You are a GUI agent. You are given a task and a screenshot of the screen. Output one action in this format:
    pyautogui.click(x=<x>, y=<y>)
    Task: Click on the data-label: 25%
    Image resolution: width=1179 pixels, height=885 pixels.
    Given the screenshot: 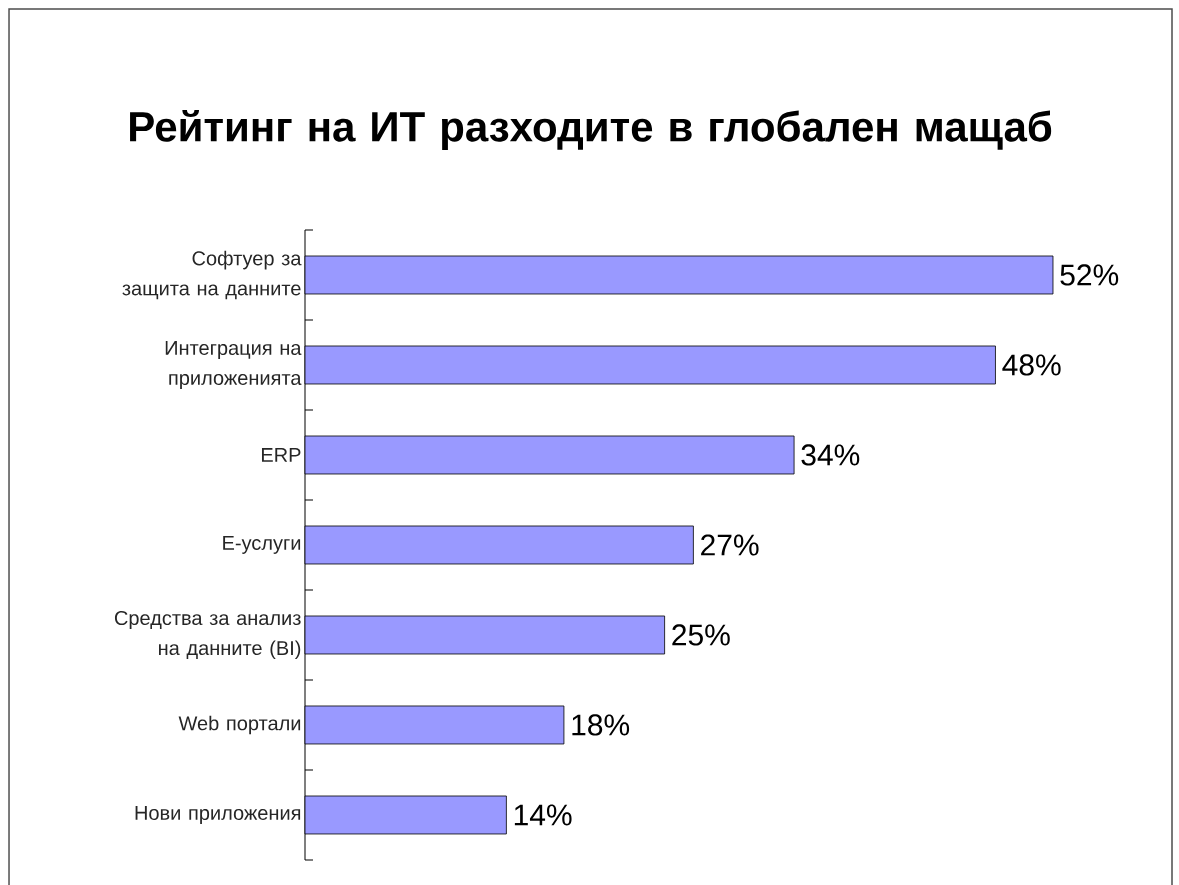 What is the action you would take?
    pyautogui.click(x=701, y=635)
    